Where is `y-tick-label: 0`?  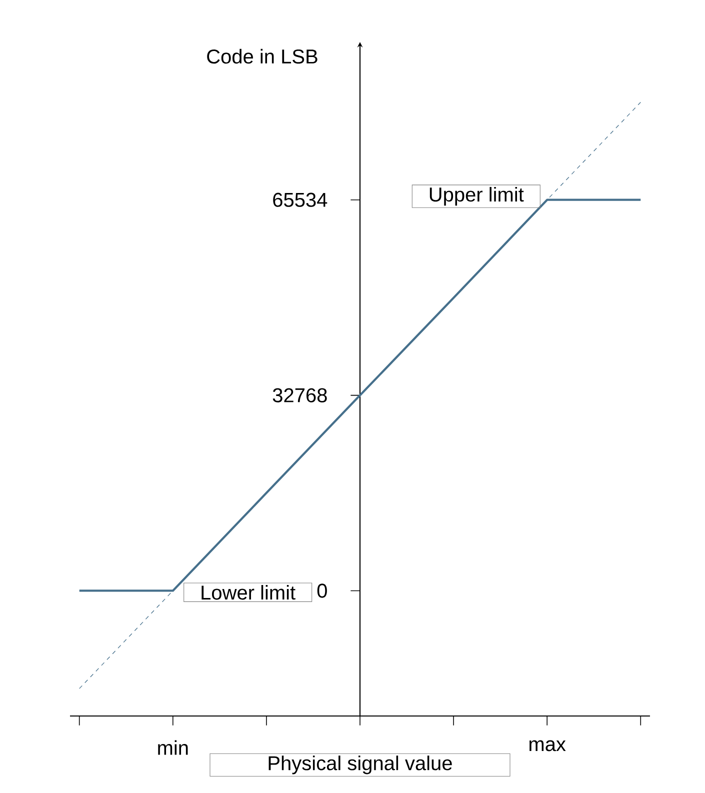 y-tick-label: 0 is located at coordinates (322, 591).